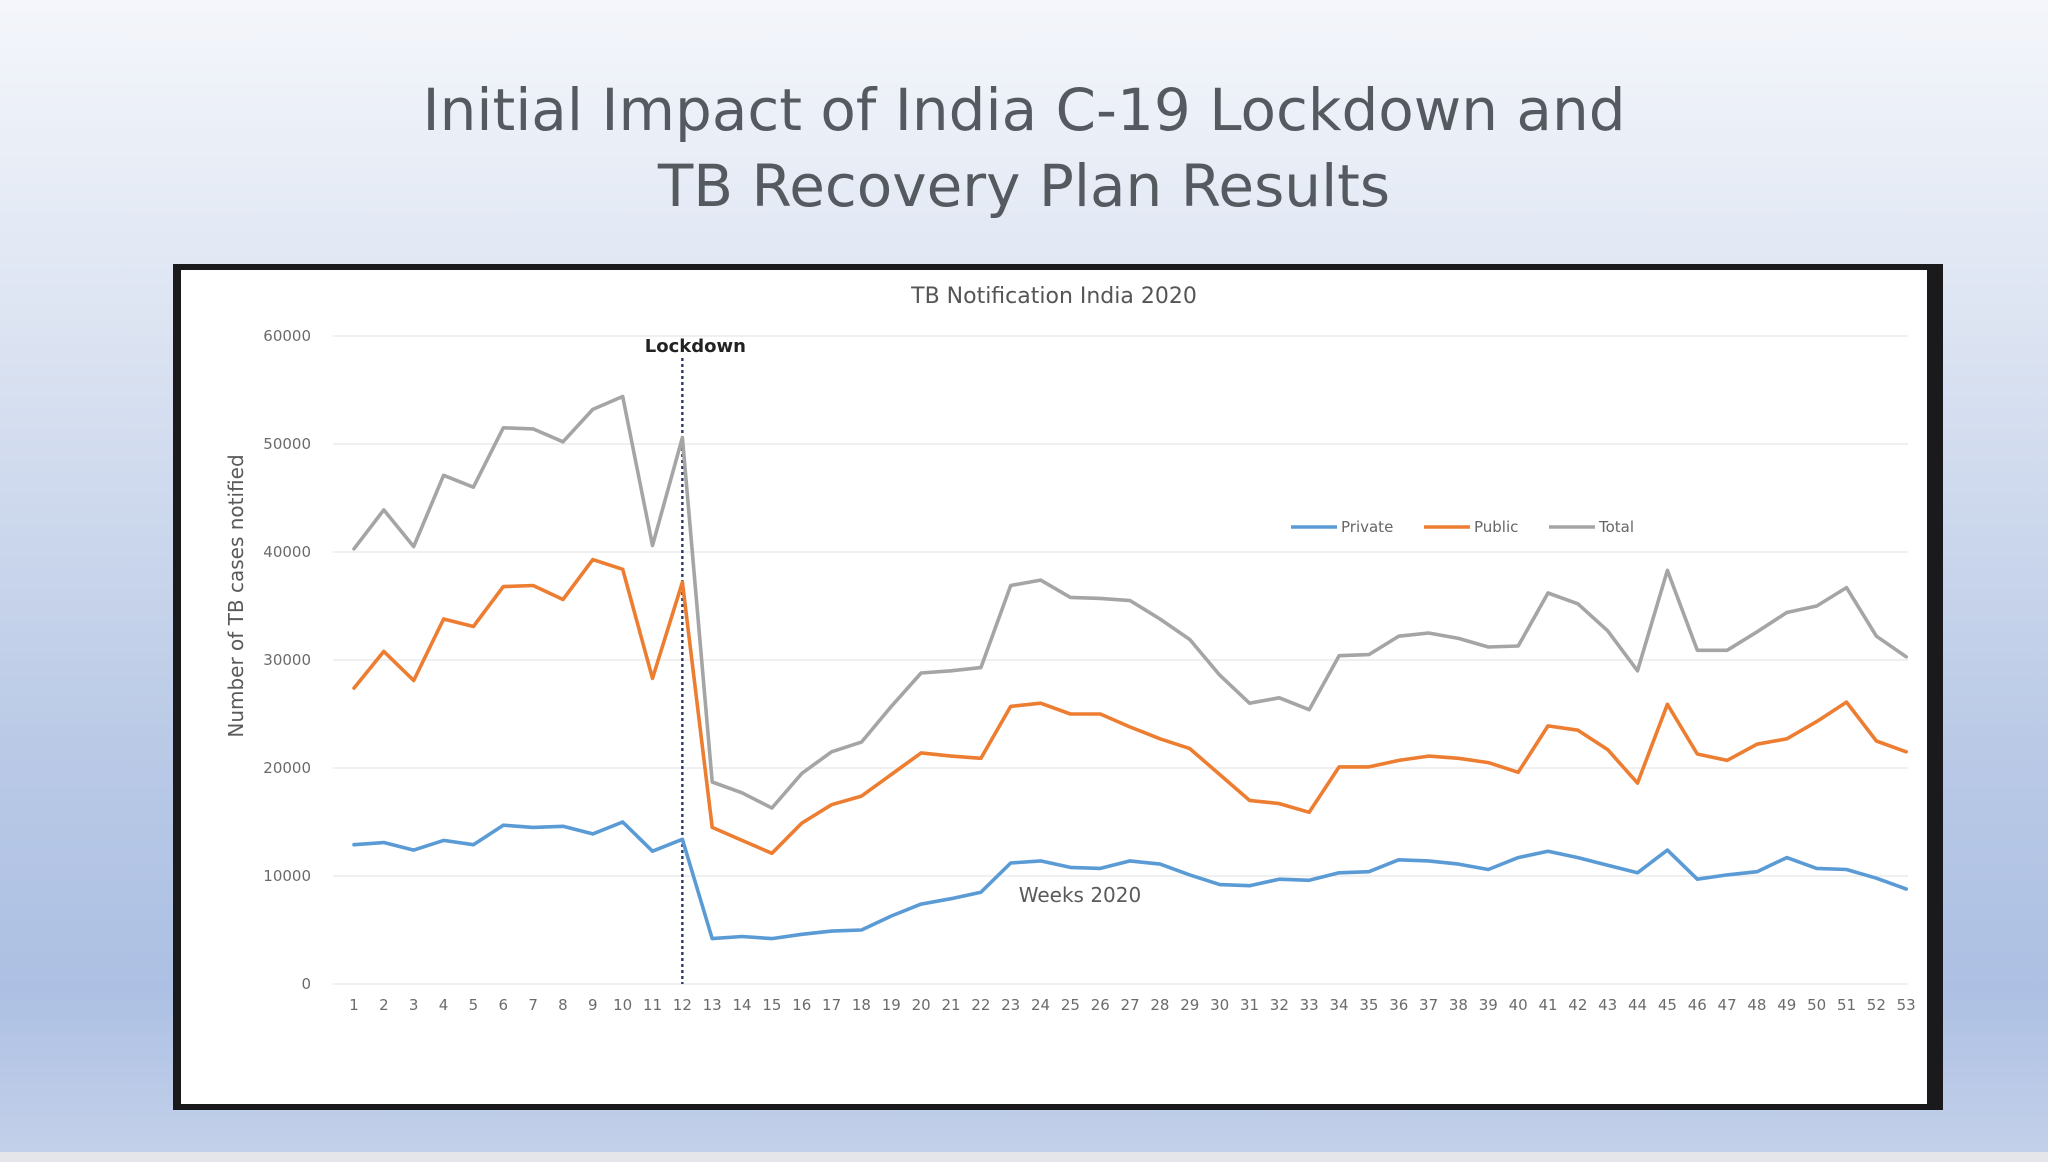 This screenshot has width=2048, height=1162. I want to click on slide-title-line-2: TB Recovery Plan Results, so click(1024, 186).